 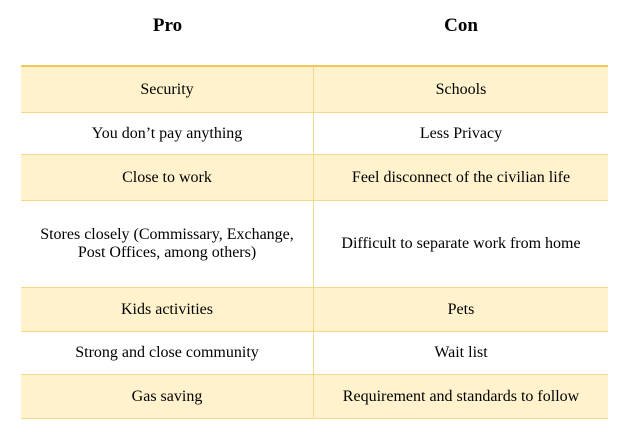 What do you see at coordinates (167, 396) in the screenshot?
I see `pro-cell: Gas saving` at bounding box center [167, 396].